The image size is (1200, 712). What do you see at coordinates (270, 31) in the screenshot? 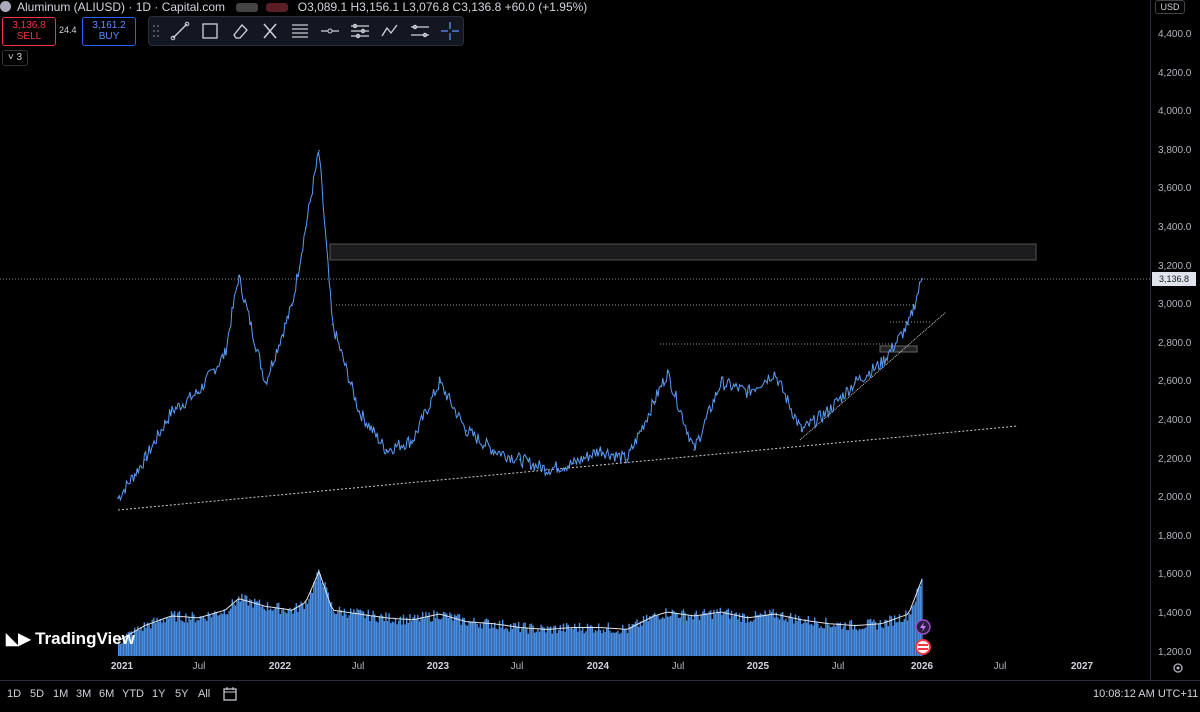
I see `cross-icon` at bounding box center [270, 31].